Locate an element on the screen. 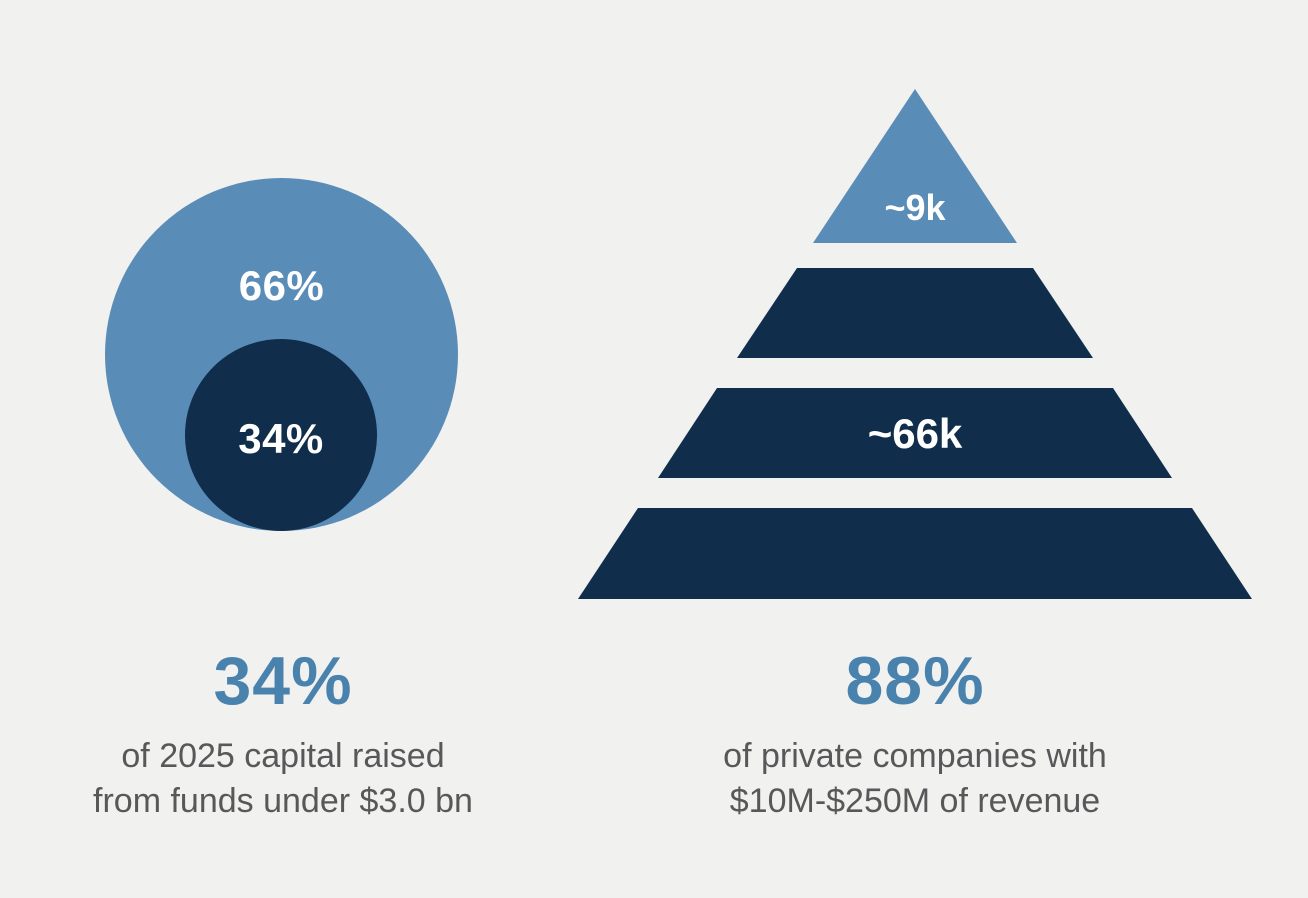  right-caption-line-1: of private companies with is located at coordinates (915, 756).